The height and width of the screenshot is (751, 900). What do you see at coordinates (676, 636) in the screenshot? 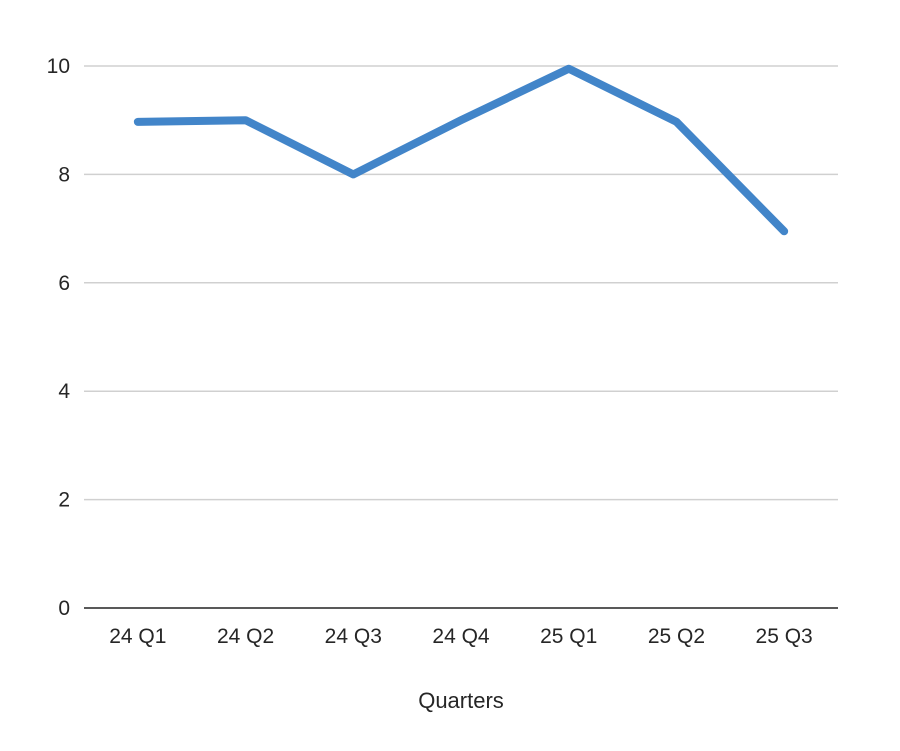
I see `x-tick-label: 25 Q2` at bounding box center [676, 636].